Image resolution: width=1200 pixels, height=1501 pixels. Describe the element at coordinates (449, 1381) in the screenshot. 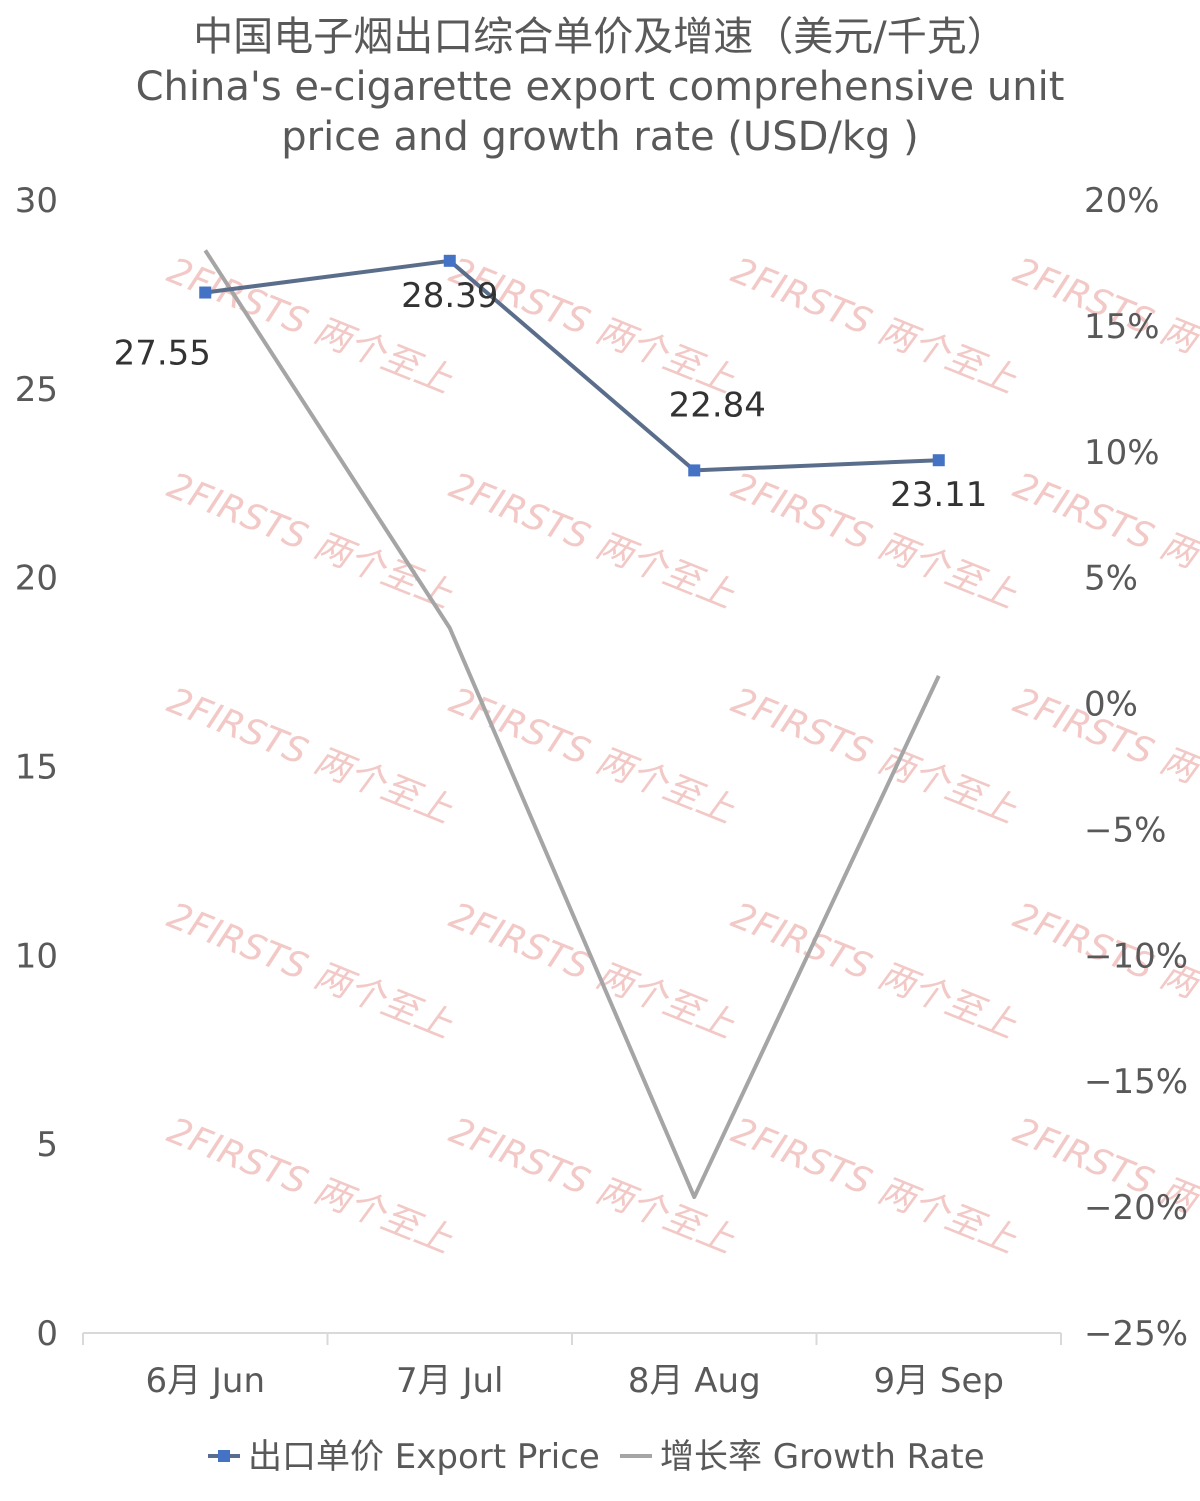

I see `x-tick-label: 7月 Jul` at that location.